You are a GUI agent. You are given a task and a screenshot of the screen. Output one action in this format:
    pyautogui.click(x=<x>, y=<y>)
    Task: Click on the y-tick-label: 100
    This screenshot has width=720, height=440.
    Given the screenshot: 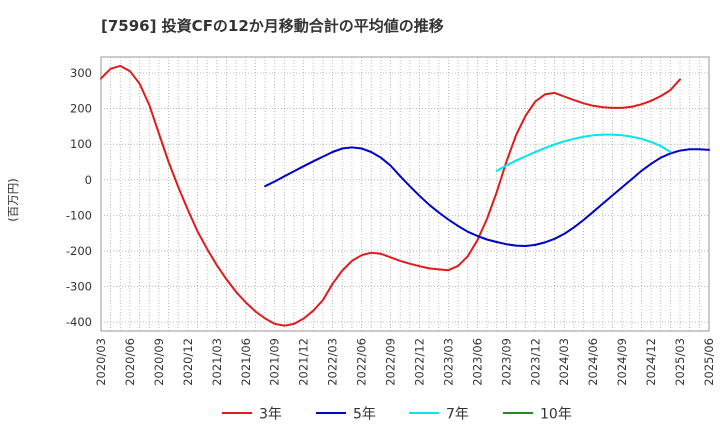 What is the action you would take?
    pyautogui.click(x=81, y=144)
    